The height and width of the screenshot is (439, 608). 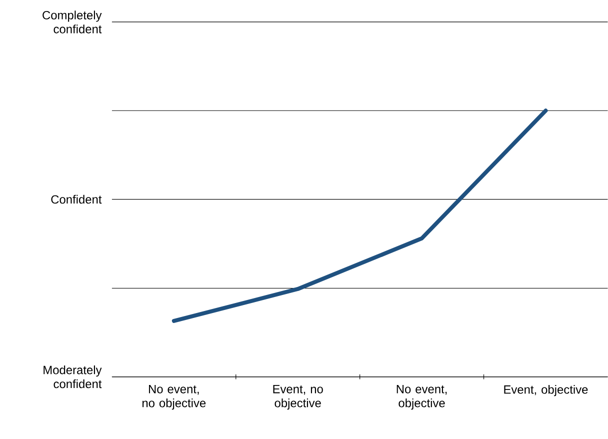 What do you see at coordinates (72, 22) in the screenshot?
I see `ref-line-label: Completely confident` at bounding box center [72, 22].